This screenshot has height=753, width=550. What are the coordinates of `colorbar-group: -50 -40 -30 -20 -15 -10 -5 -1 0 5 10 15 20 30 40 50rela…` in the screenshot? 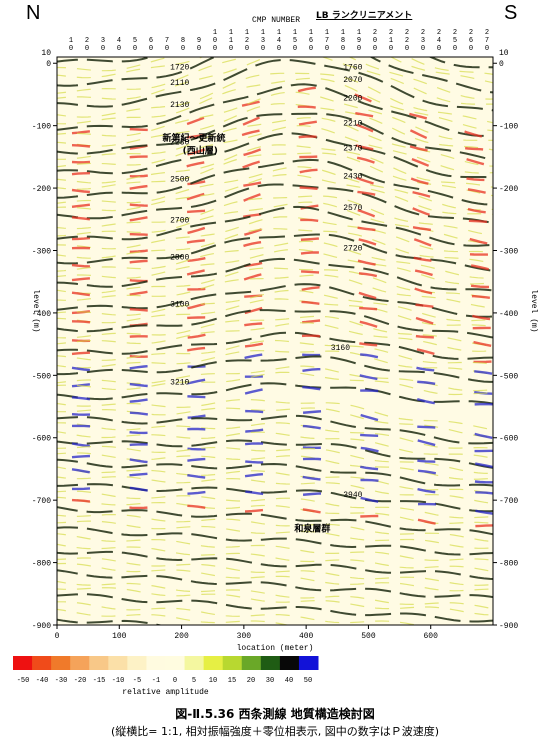 It's located at (166, 676).